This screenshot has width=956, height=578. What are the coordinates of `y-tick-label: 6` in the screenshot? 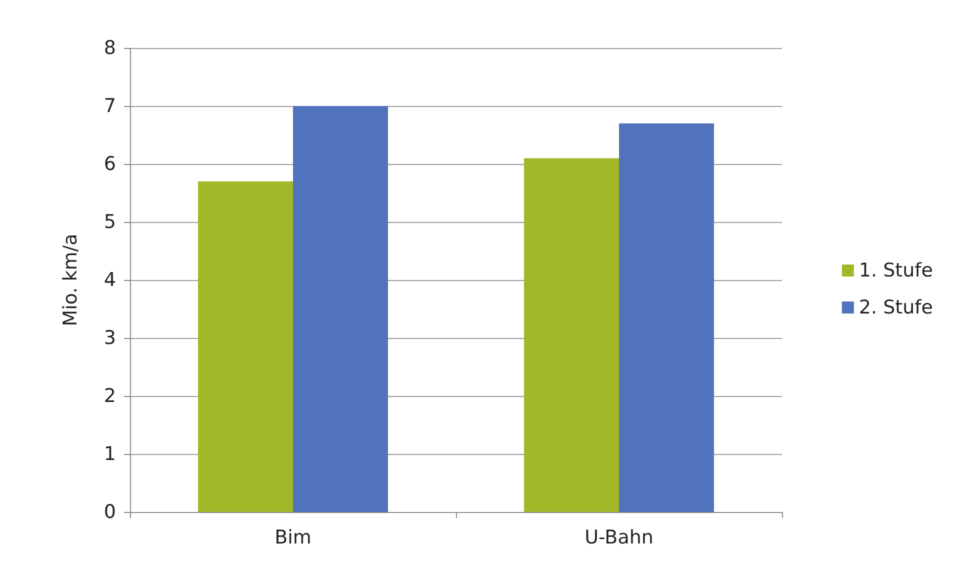 It's located at (110, 164).